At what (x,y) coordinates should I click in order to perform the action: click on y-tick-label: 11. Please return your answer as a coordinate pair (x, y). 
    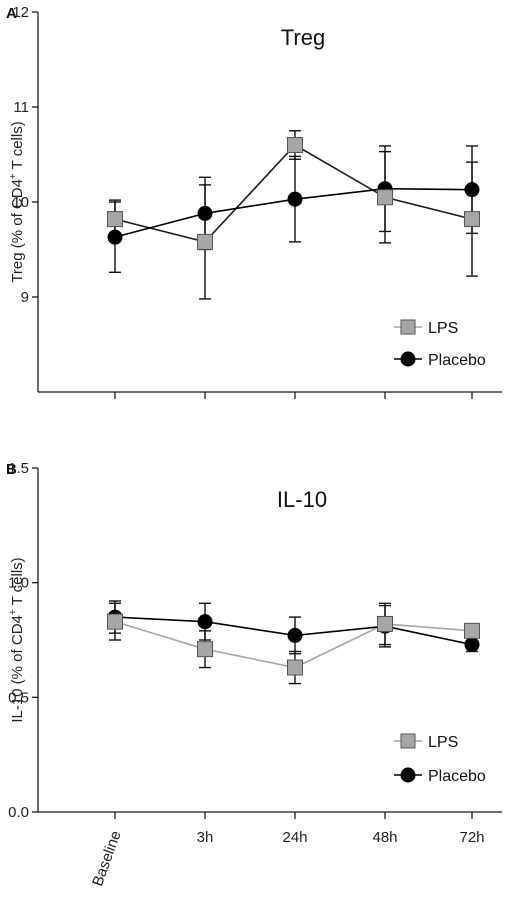
    Looking at the image, I should click on (21, 107).